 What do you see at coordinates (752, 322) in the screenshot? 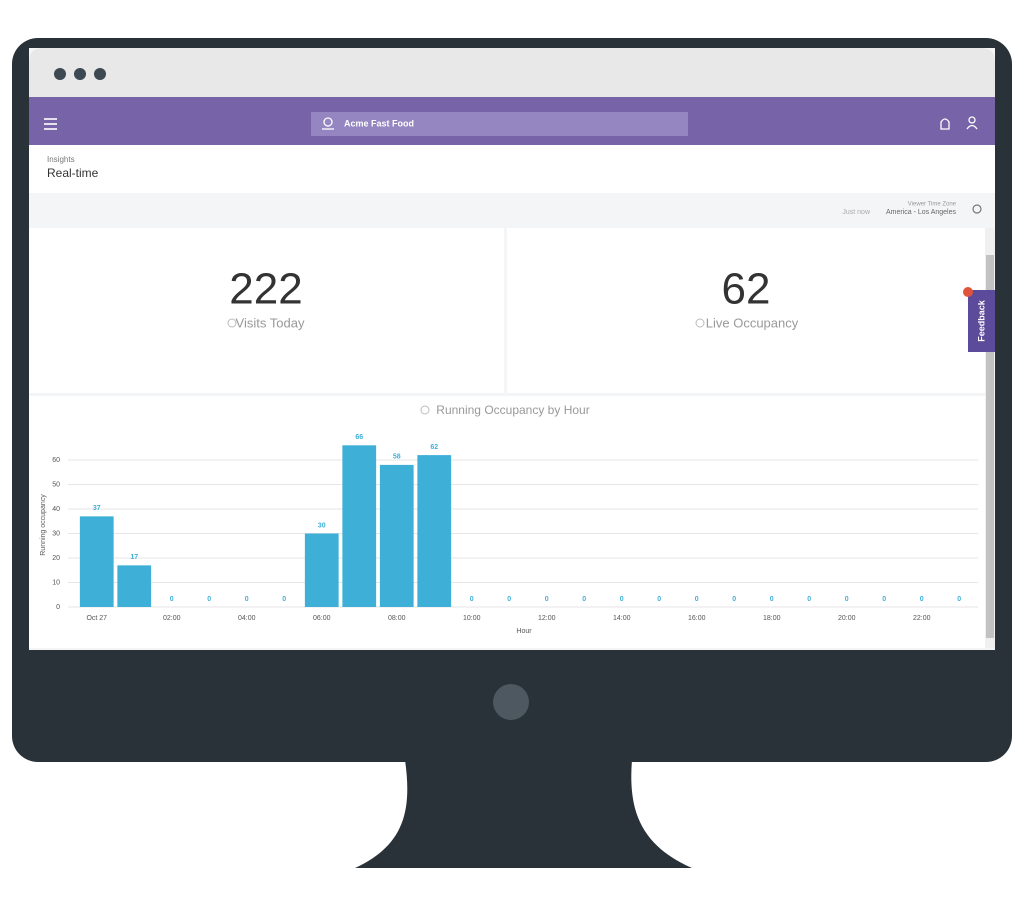
I see `kpi-label: Live Occupancy` at bounding box center [752, 322].